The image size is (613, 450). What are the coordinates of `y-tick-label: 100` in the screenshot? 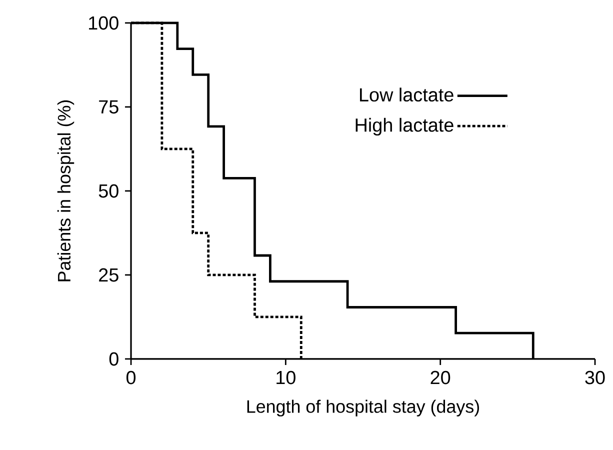 It's located at (103, 23).